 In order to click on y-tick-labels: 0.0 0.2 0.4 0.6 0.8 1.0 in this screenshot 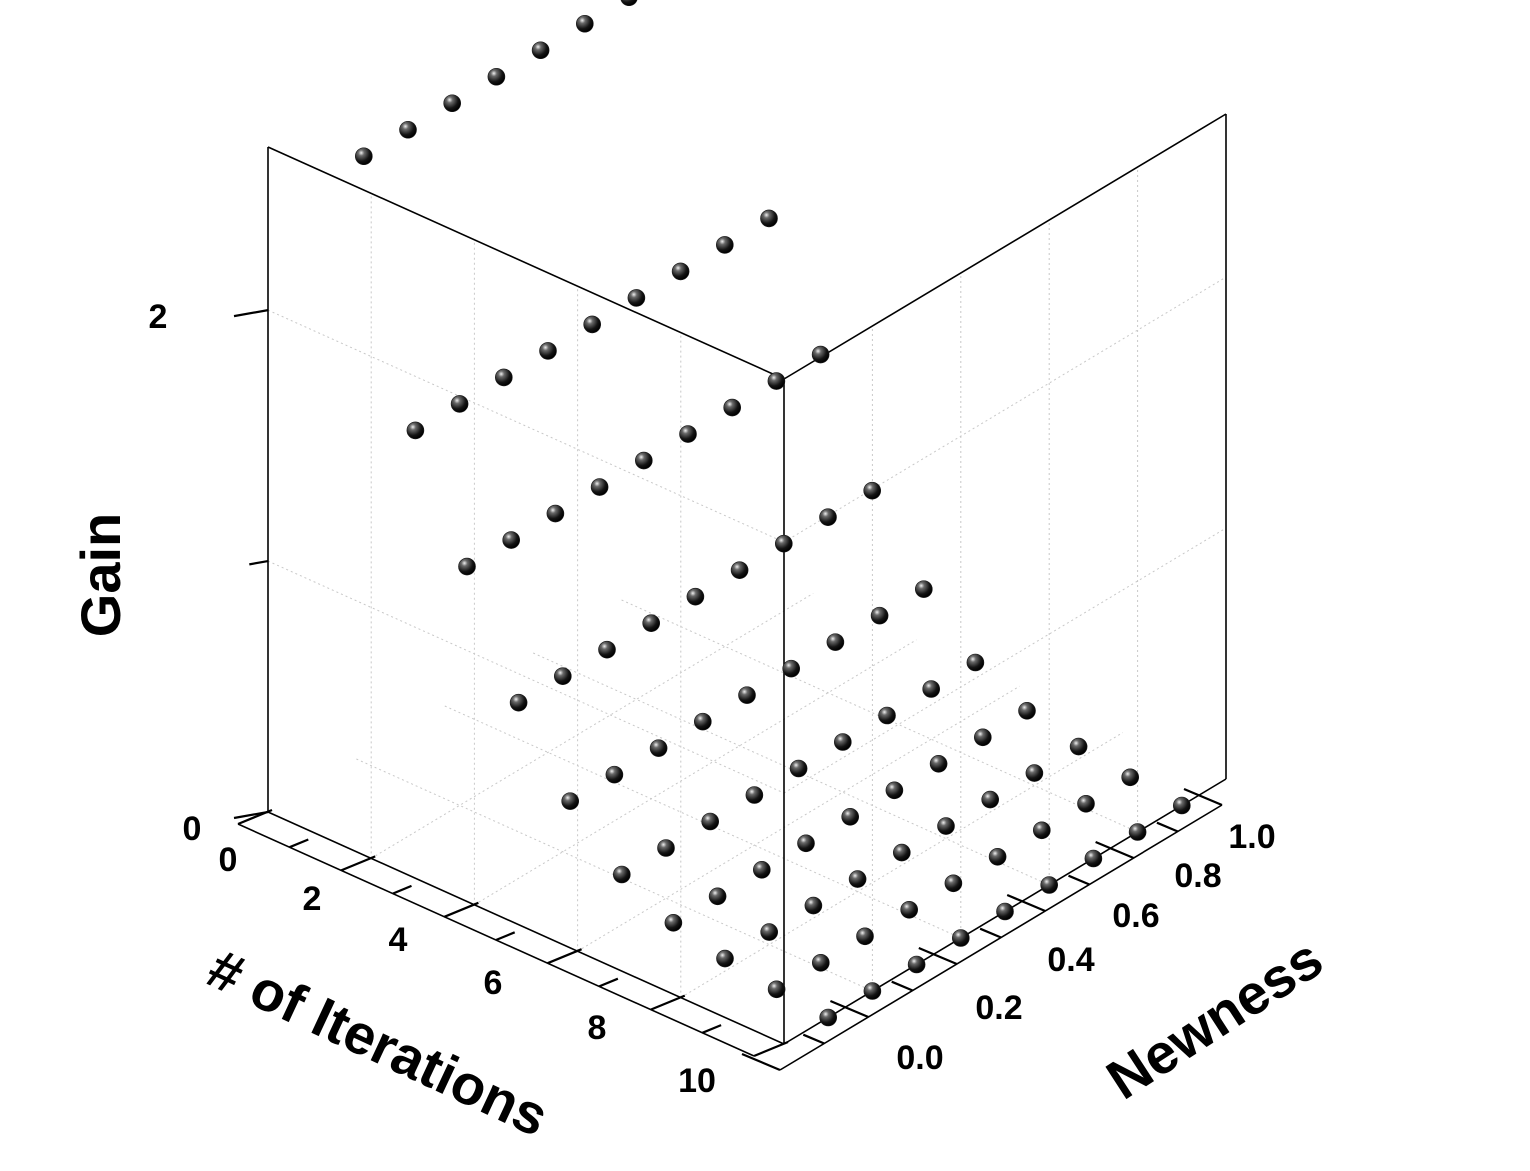, I will do `click(1085, 947)`.